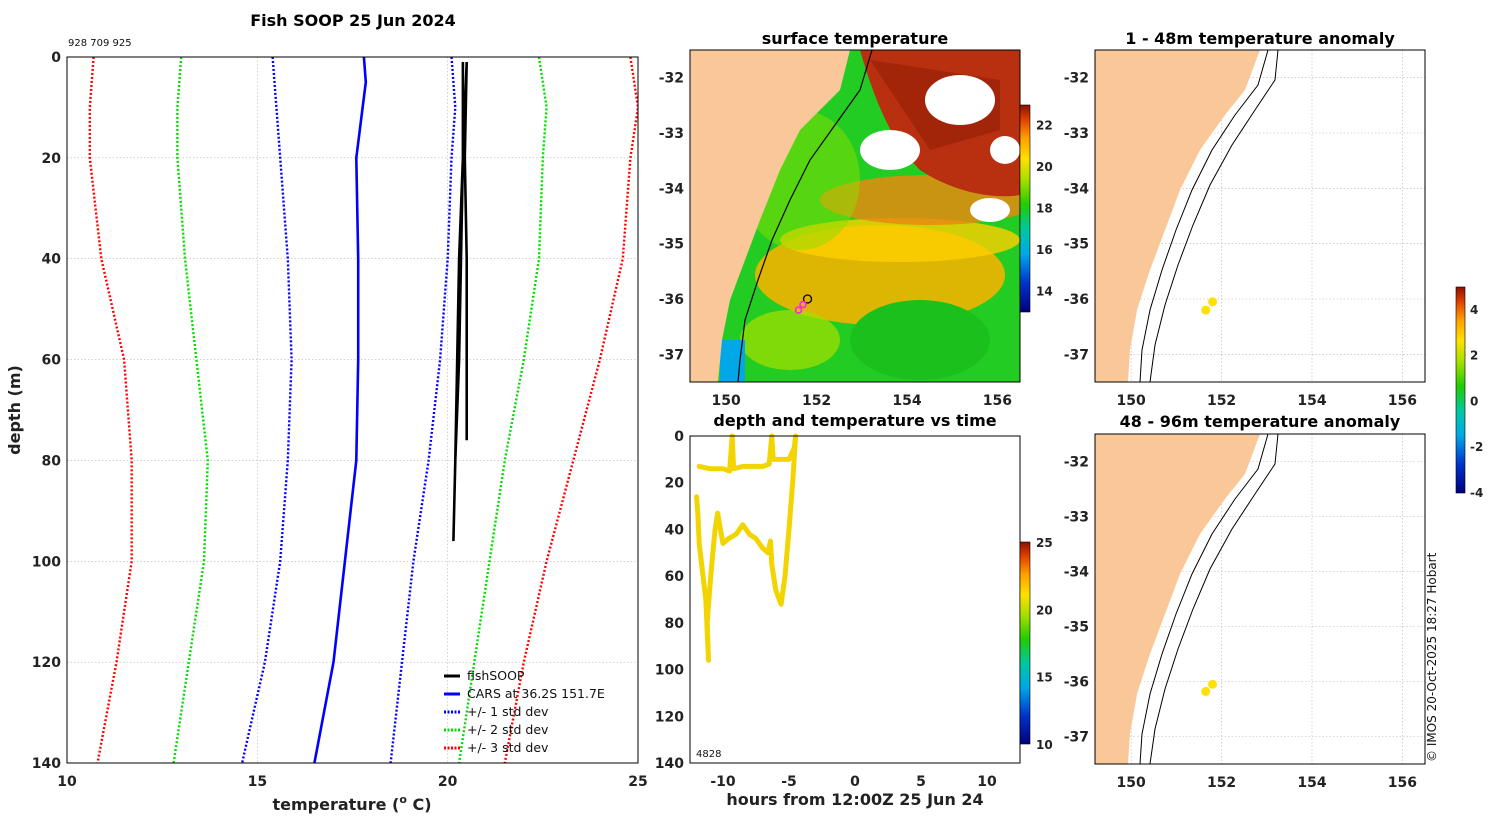 The width and height of the screenshot is (1500, 820). What do you see at coordinates (675, 484) in the screenshot?
I see `depth-time-ytick-label: 20` at bounding box center [675, 484].